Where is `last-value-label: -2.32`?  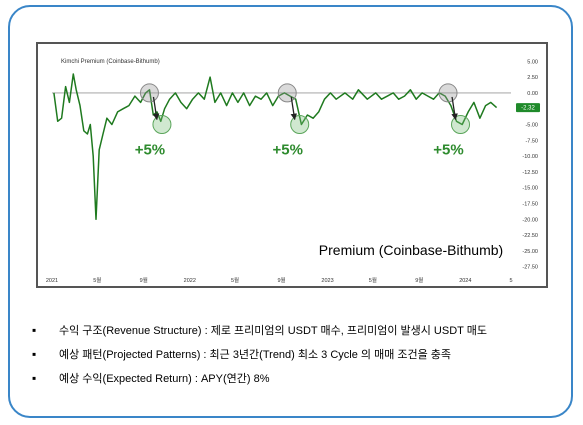
last-value-label: -2.32 is located at coordinates (528, 109).